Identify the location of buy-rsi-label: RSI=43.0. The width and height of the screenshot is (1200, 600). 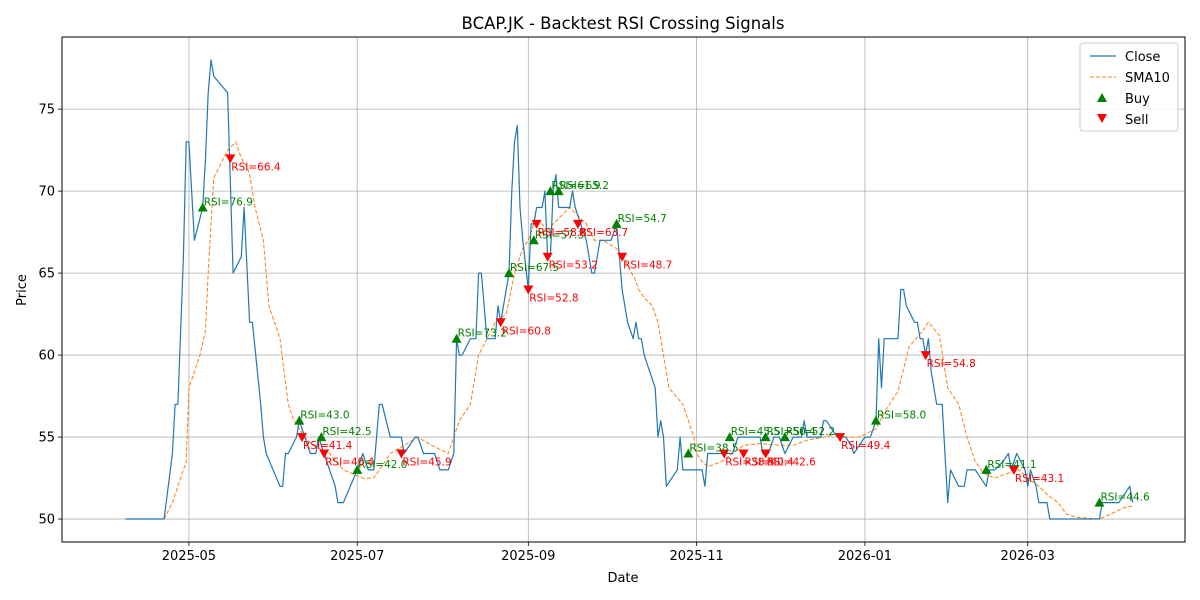
(324, 416).